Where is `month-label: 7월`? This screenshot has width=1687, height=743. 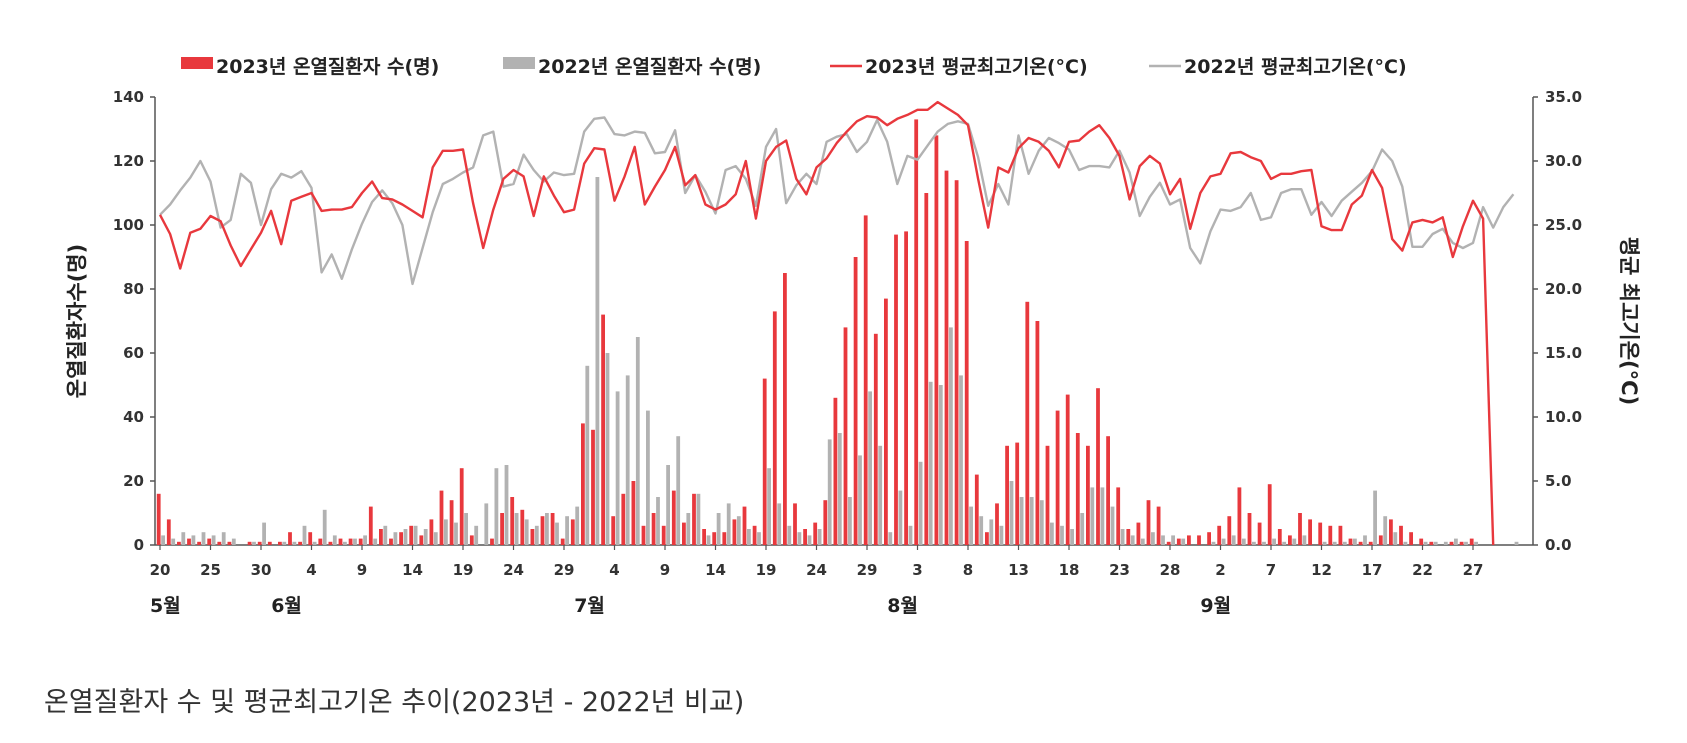 month-label: 7월 is located at coordinates (589, 606).